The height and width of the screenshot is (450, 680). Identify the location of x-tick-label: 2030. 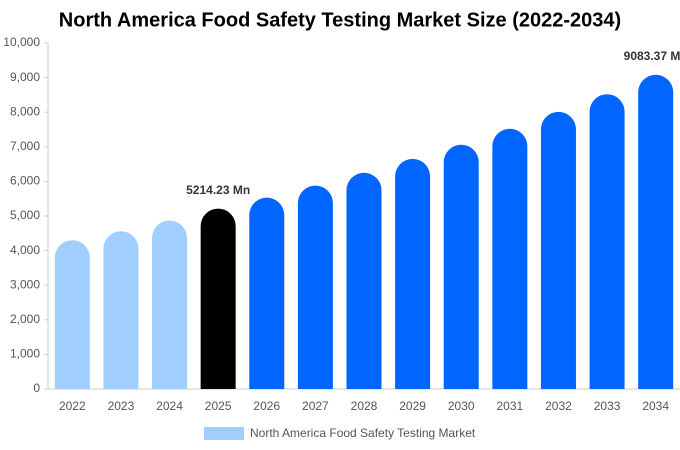
(461, 406).